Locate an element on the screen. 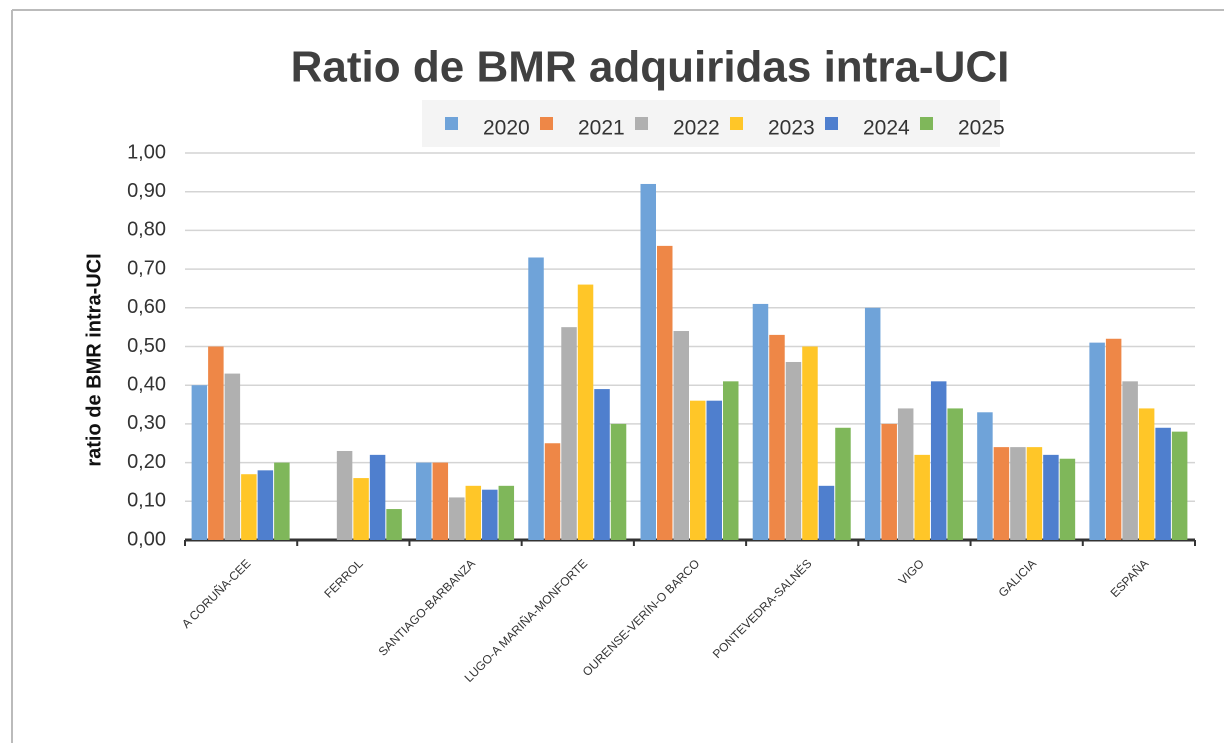  x-tick-label: LUGO-A MARIÑA-MONFORTE is located at coordinates (526, 620).